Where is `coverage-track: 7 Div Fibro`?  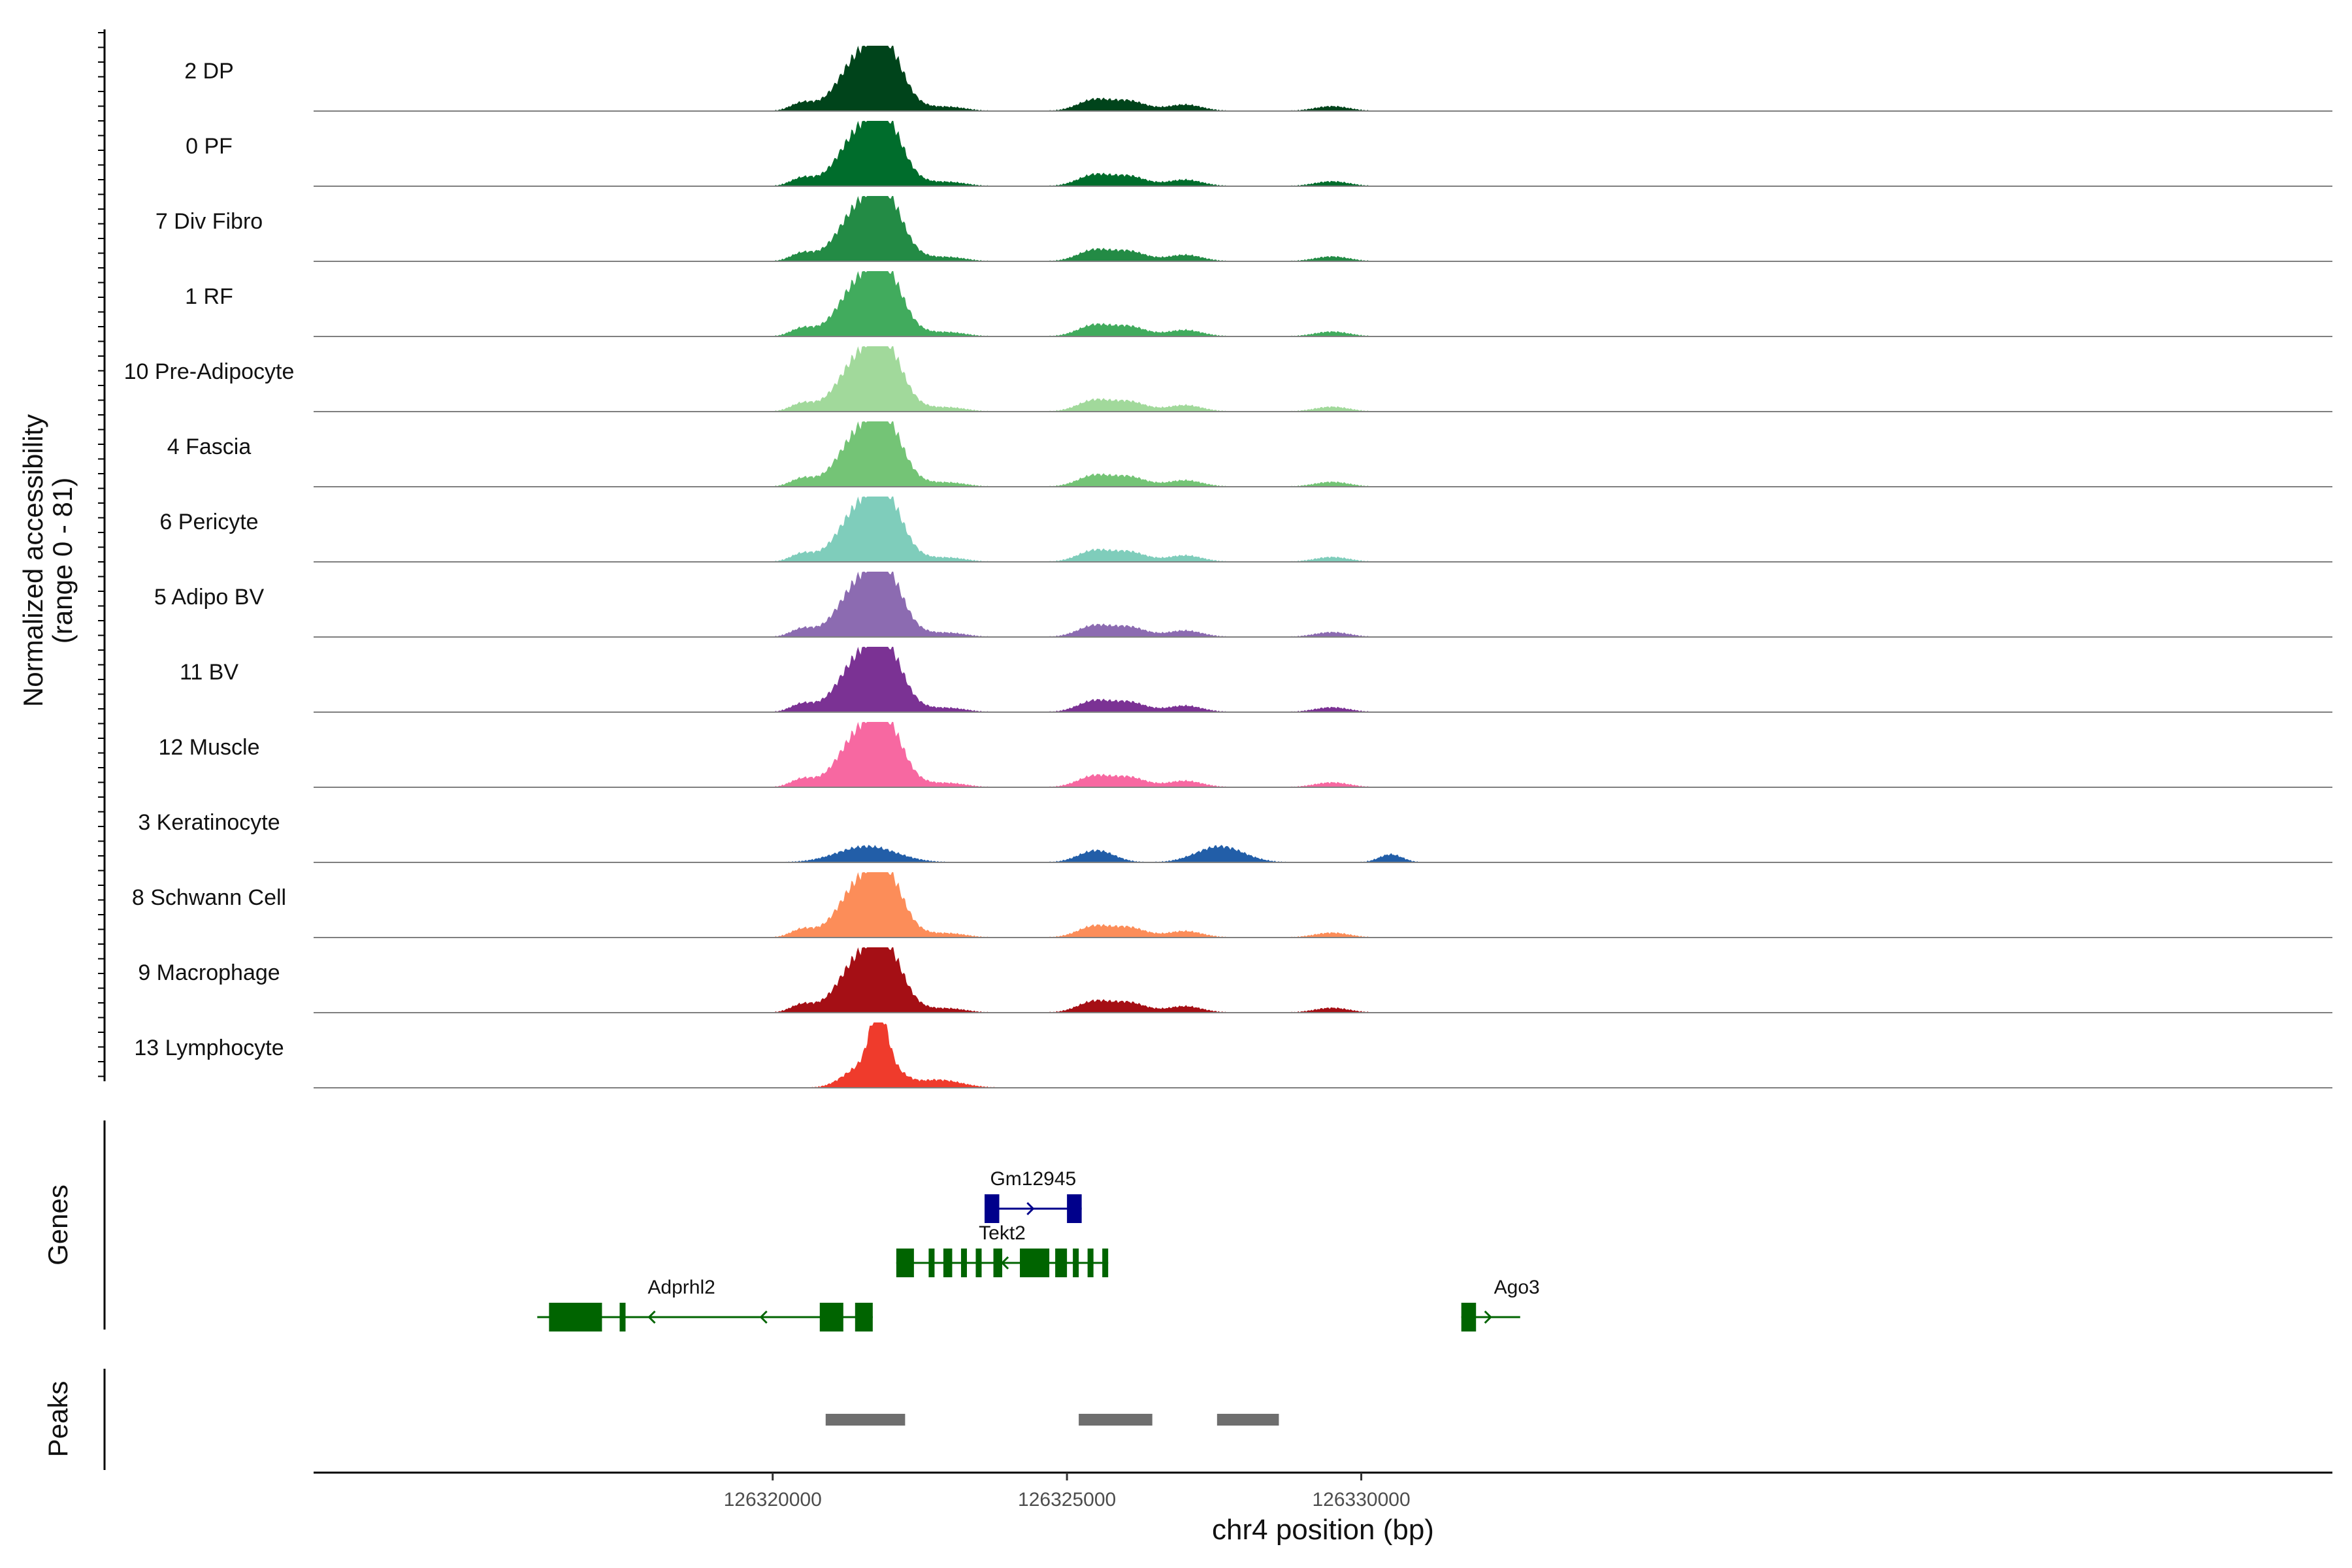
coverage-track: 7 Div Fibro is located at coordinates (1243, 229).